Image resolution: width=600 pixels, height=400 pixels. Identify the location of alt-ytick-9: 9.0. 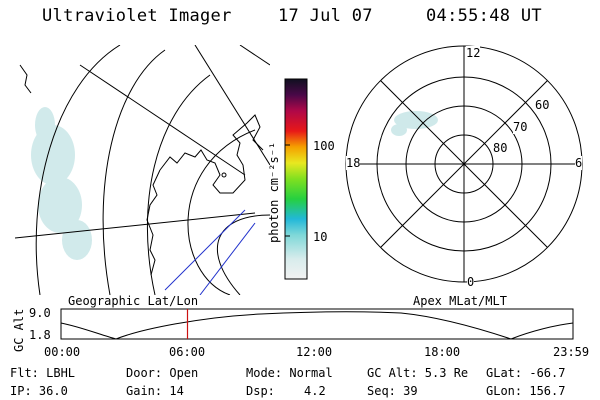
(40, 313).